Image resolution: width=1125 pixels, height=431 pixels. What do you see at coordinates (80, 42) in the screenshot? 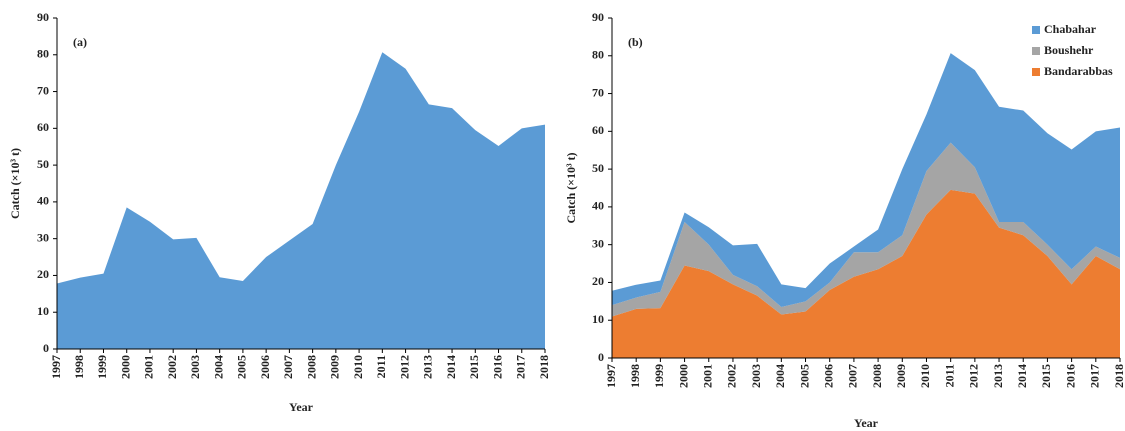
I see `panel-label: (a)` at bounding box center [80, 42].